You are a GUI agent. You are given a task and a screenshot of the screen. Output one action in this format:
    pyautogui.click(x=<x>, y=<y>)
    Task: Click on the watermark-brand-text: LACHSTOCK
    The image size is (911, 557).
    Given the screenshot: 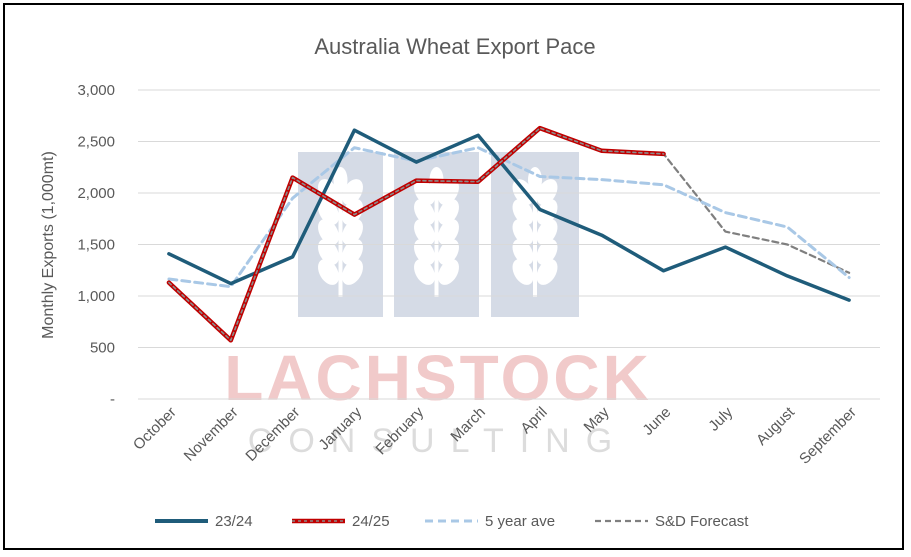 What is the action you would take?
    pyautogui.click(x=438, y=378)
    